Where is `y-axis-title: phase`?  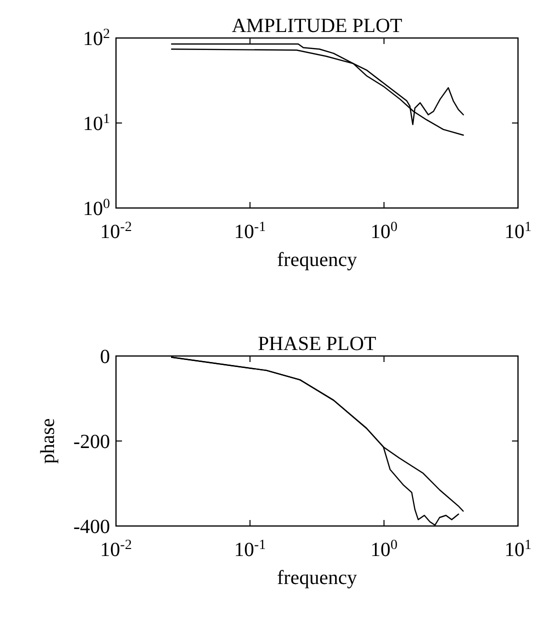 y-axis-title: phase is located at coordinates (48, 441).